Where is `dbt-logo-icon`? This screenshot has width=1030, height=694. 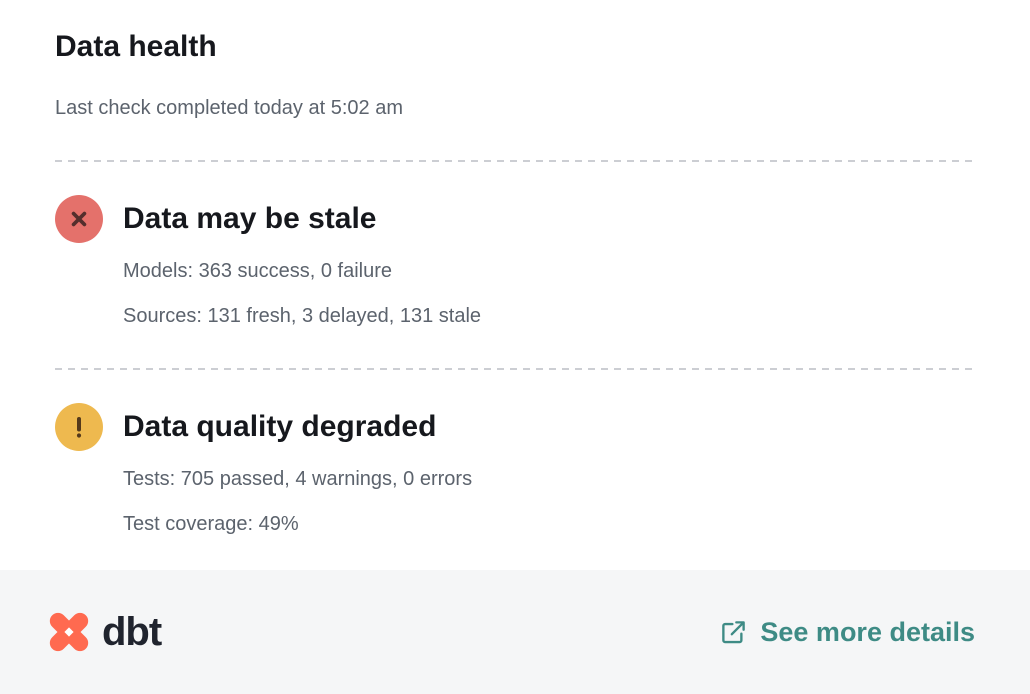
dbt-logo-icon is located at coordinates (69, 632).